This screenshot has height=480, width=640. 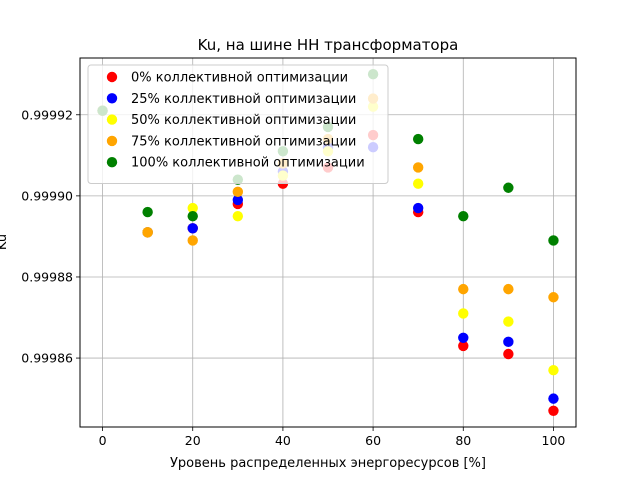 I want to click on x-tick-label: 60, so click(x=373, y=440).